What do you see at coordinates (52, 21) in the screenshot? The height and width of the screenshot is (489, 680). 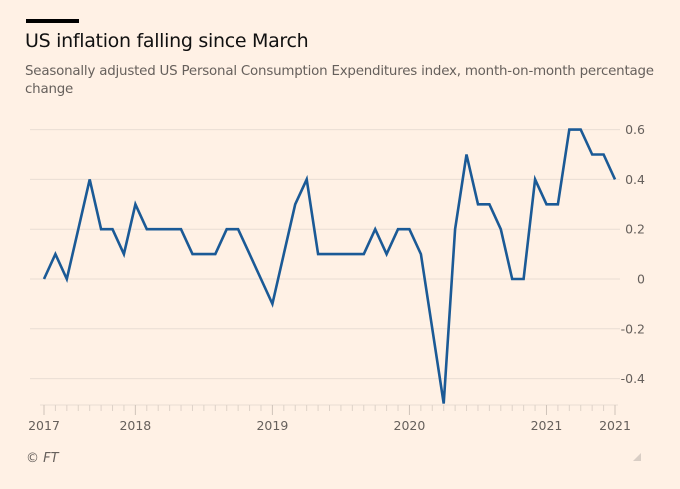 I see `title-accent-bar` at bounding box center [52, 21].